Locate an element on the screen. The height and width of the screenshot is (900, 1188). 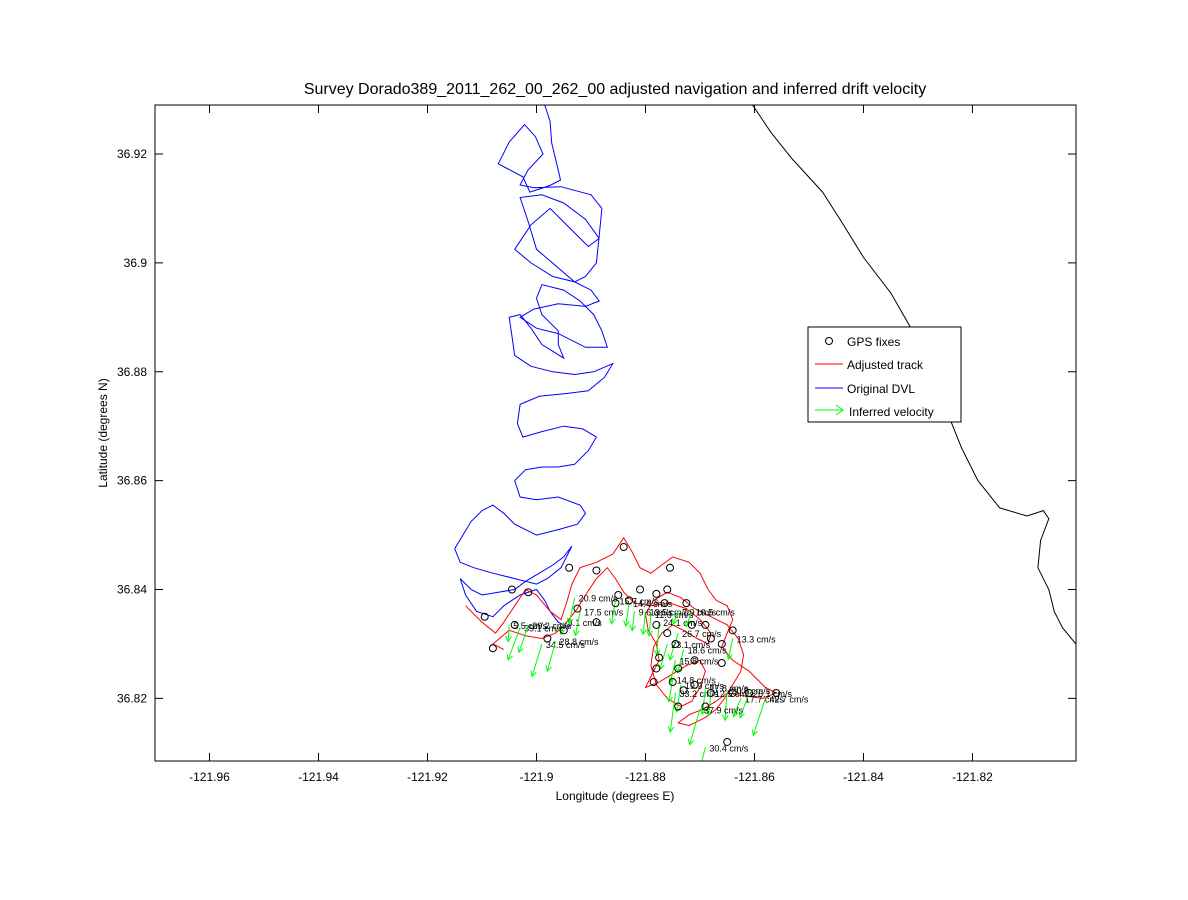
original-dvl-layer is located at coordinates (534, 367).